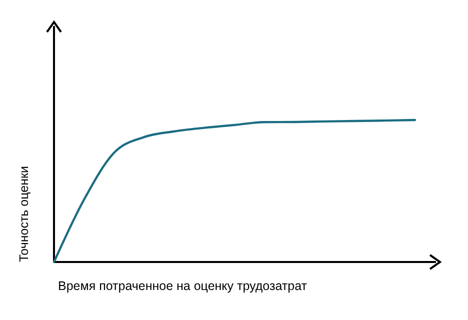 Image resolution: width=468 pixels, height=320 pixels. Describe the element at coordinates (24, 214) in the screenshot. I see `y-axis-title: Точность оценки` at that location.